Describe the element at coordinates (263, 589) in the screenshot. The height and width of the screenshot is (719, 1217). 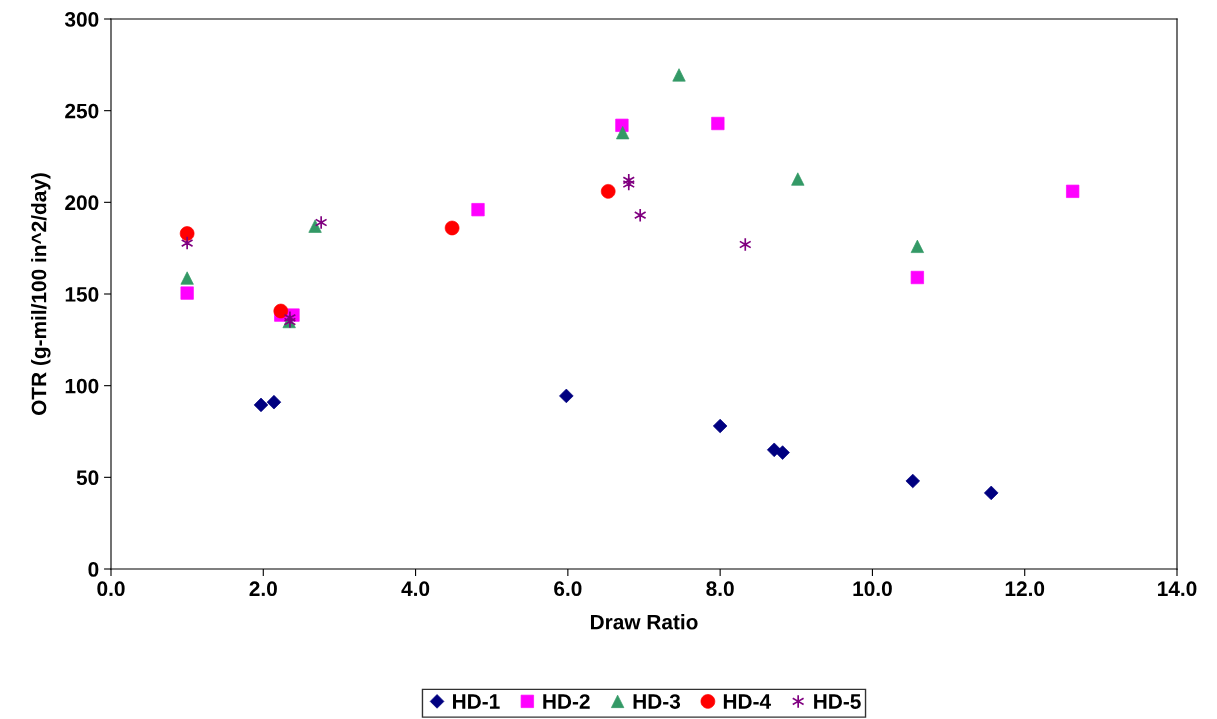
I see `x-tick-label: 2.0` at that location.